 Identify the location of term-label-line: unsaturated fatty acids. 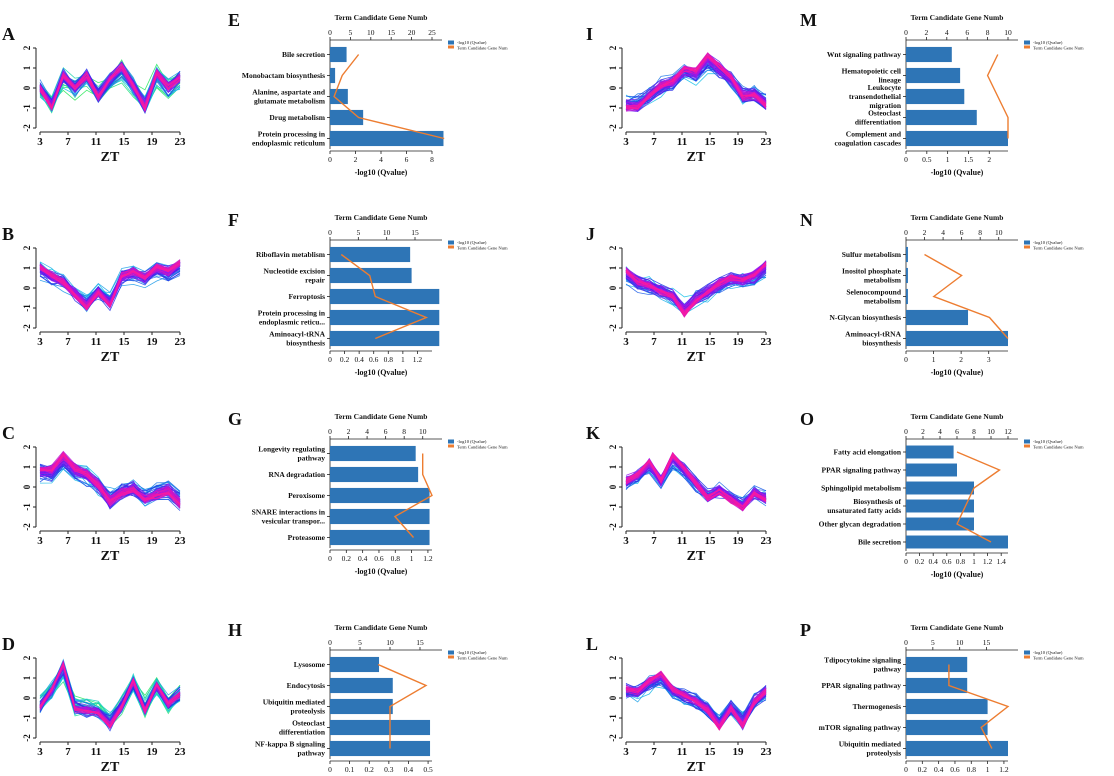
(864, 510).